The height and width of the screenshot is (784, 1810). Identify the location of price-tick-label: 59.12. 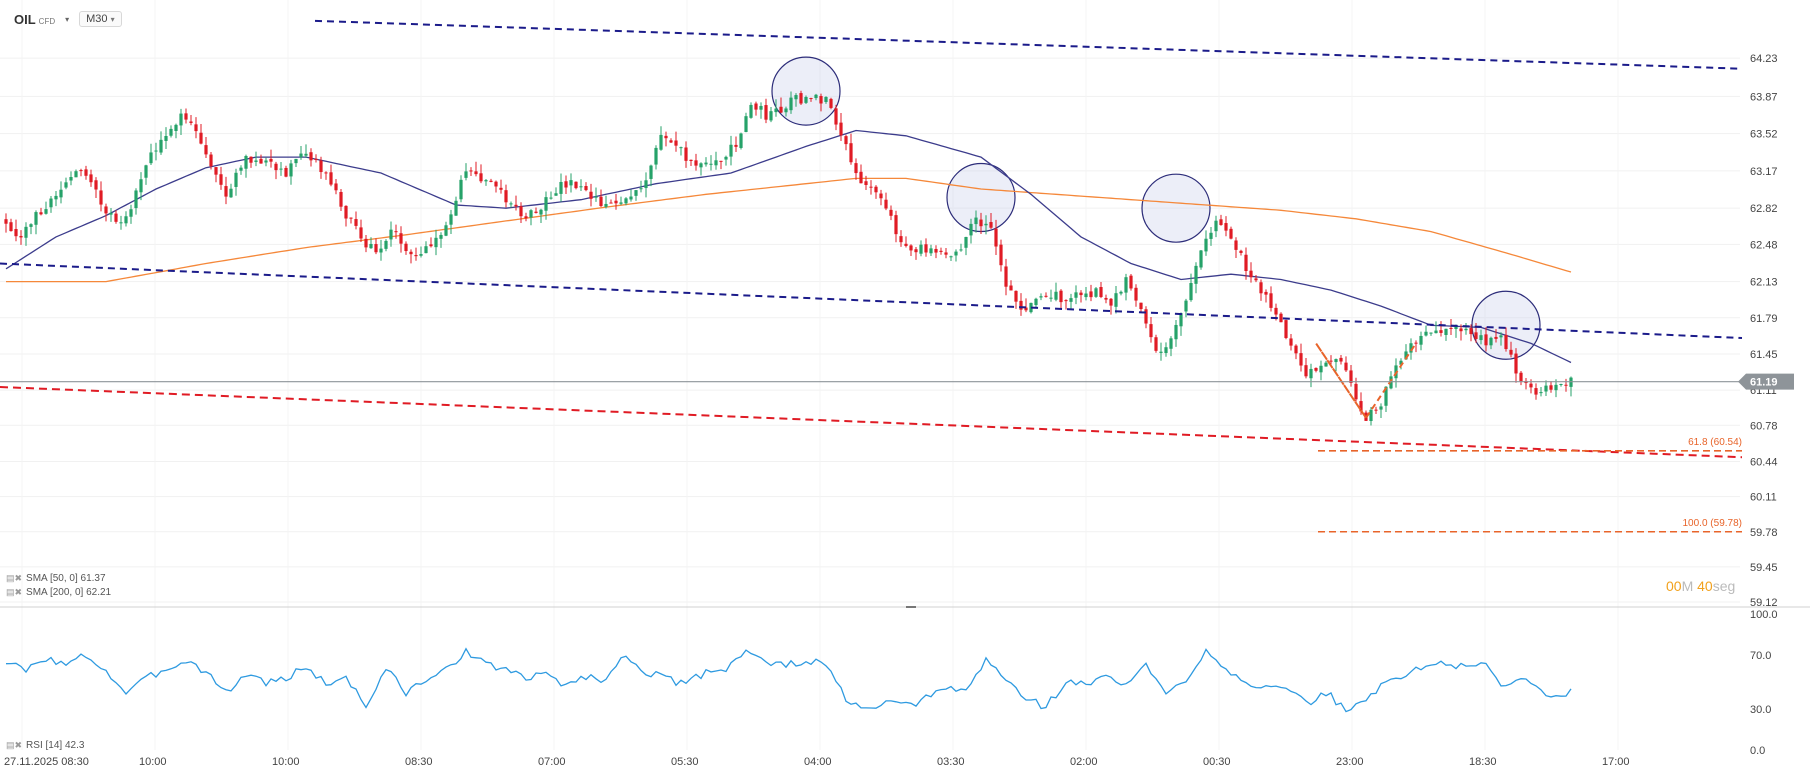
(1764, 603).